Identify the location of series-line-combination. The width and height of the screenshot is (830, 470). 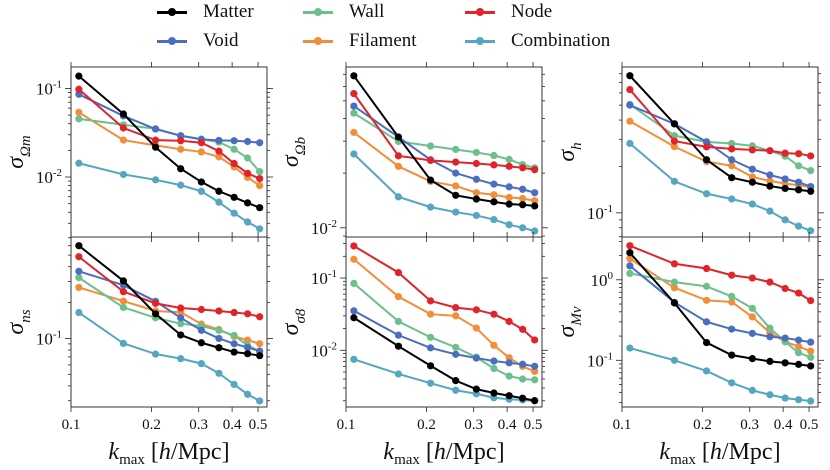
(720, 375).